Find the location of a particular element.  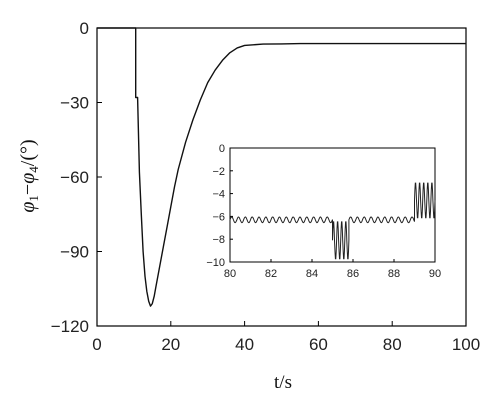

x-axis-label: t/s is located at coordinates (283, 382).